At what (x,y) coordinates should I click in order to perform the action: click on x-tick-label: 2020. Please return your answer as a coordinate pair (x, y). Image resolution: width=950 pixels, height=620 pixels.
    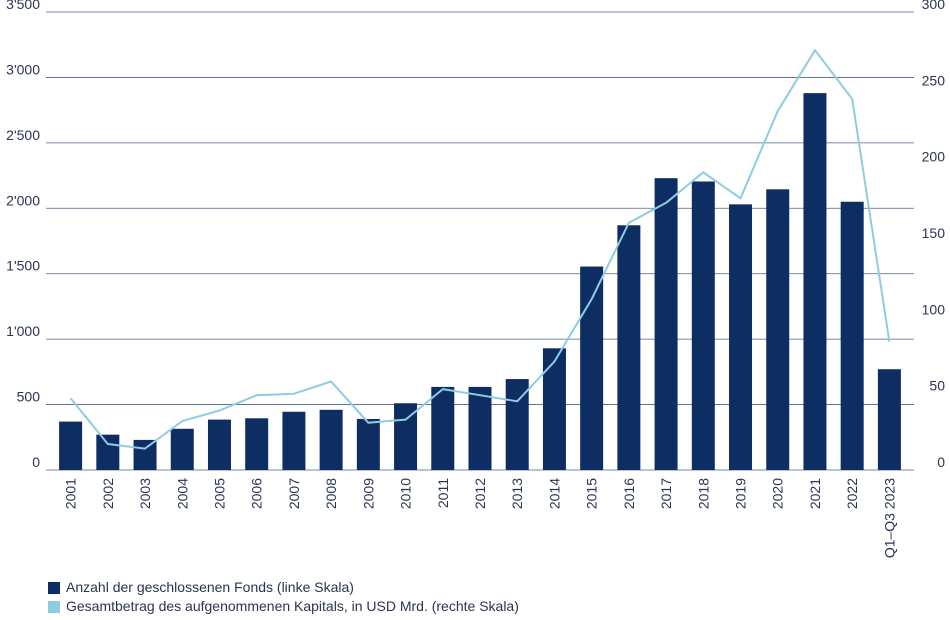
    Looking at the image, I should click on (778, 493).